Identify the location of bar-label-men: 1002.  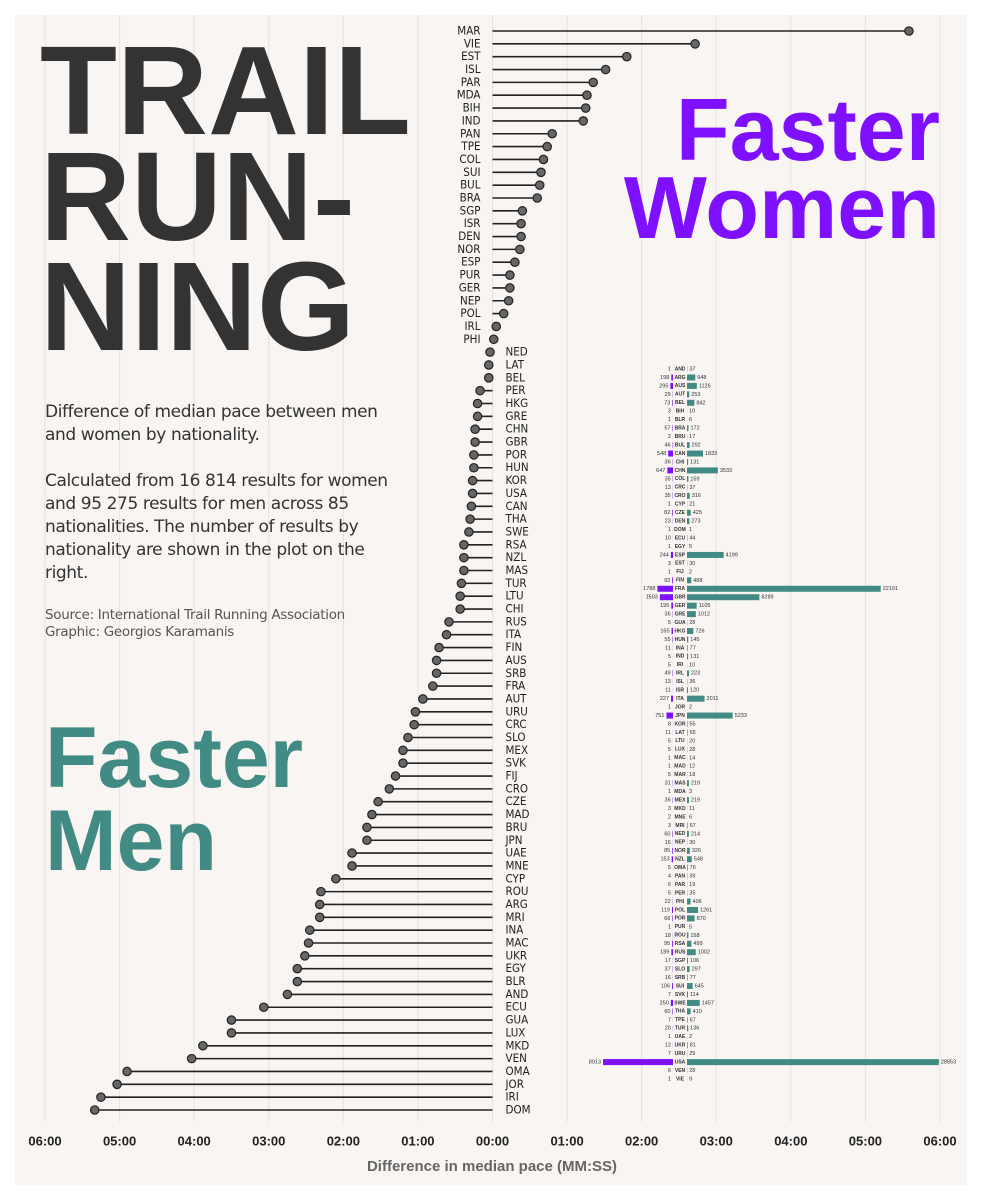
(704, 953).